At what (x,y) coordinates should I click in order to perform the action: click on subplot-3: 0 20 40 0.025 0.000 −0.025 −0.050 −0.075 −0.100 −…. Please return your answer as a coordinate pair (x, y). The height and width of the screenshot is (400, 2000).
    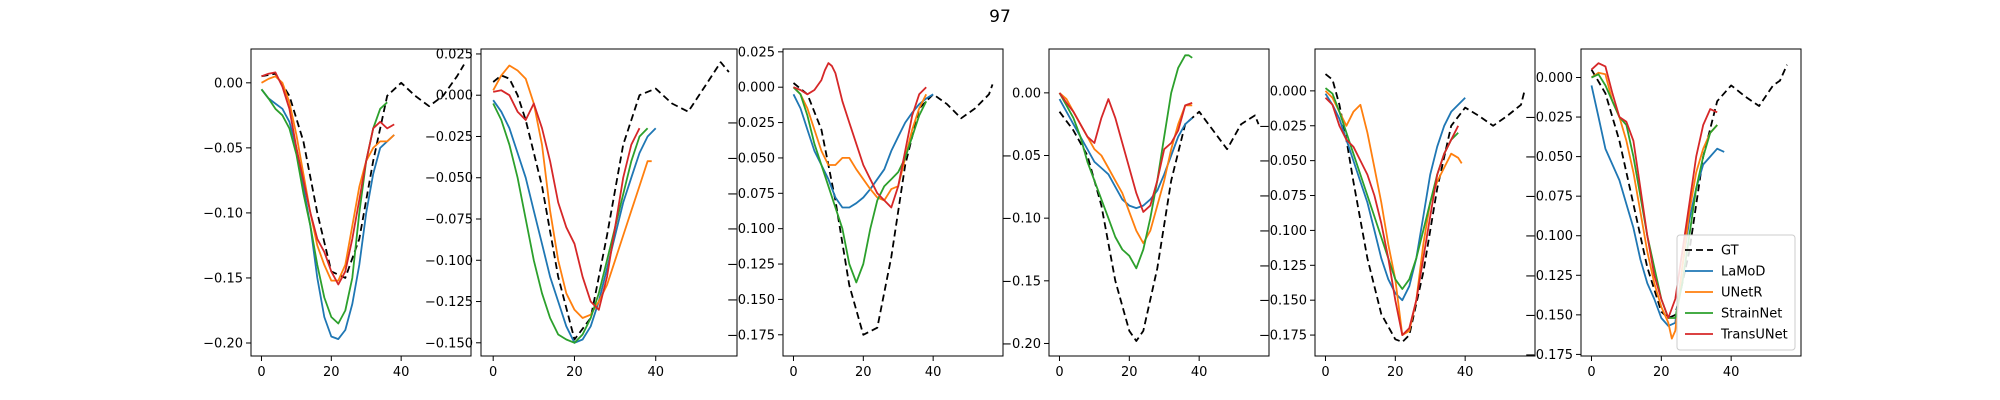
    Looking at the image, I should click on (865, 212).